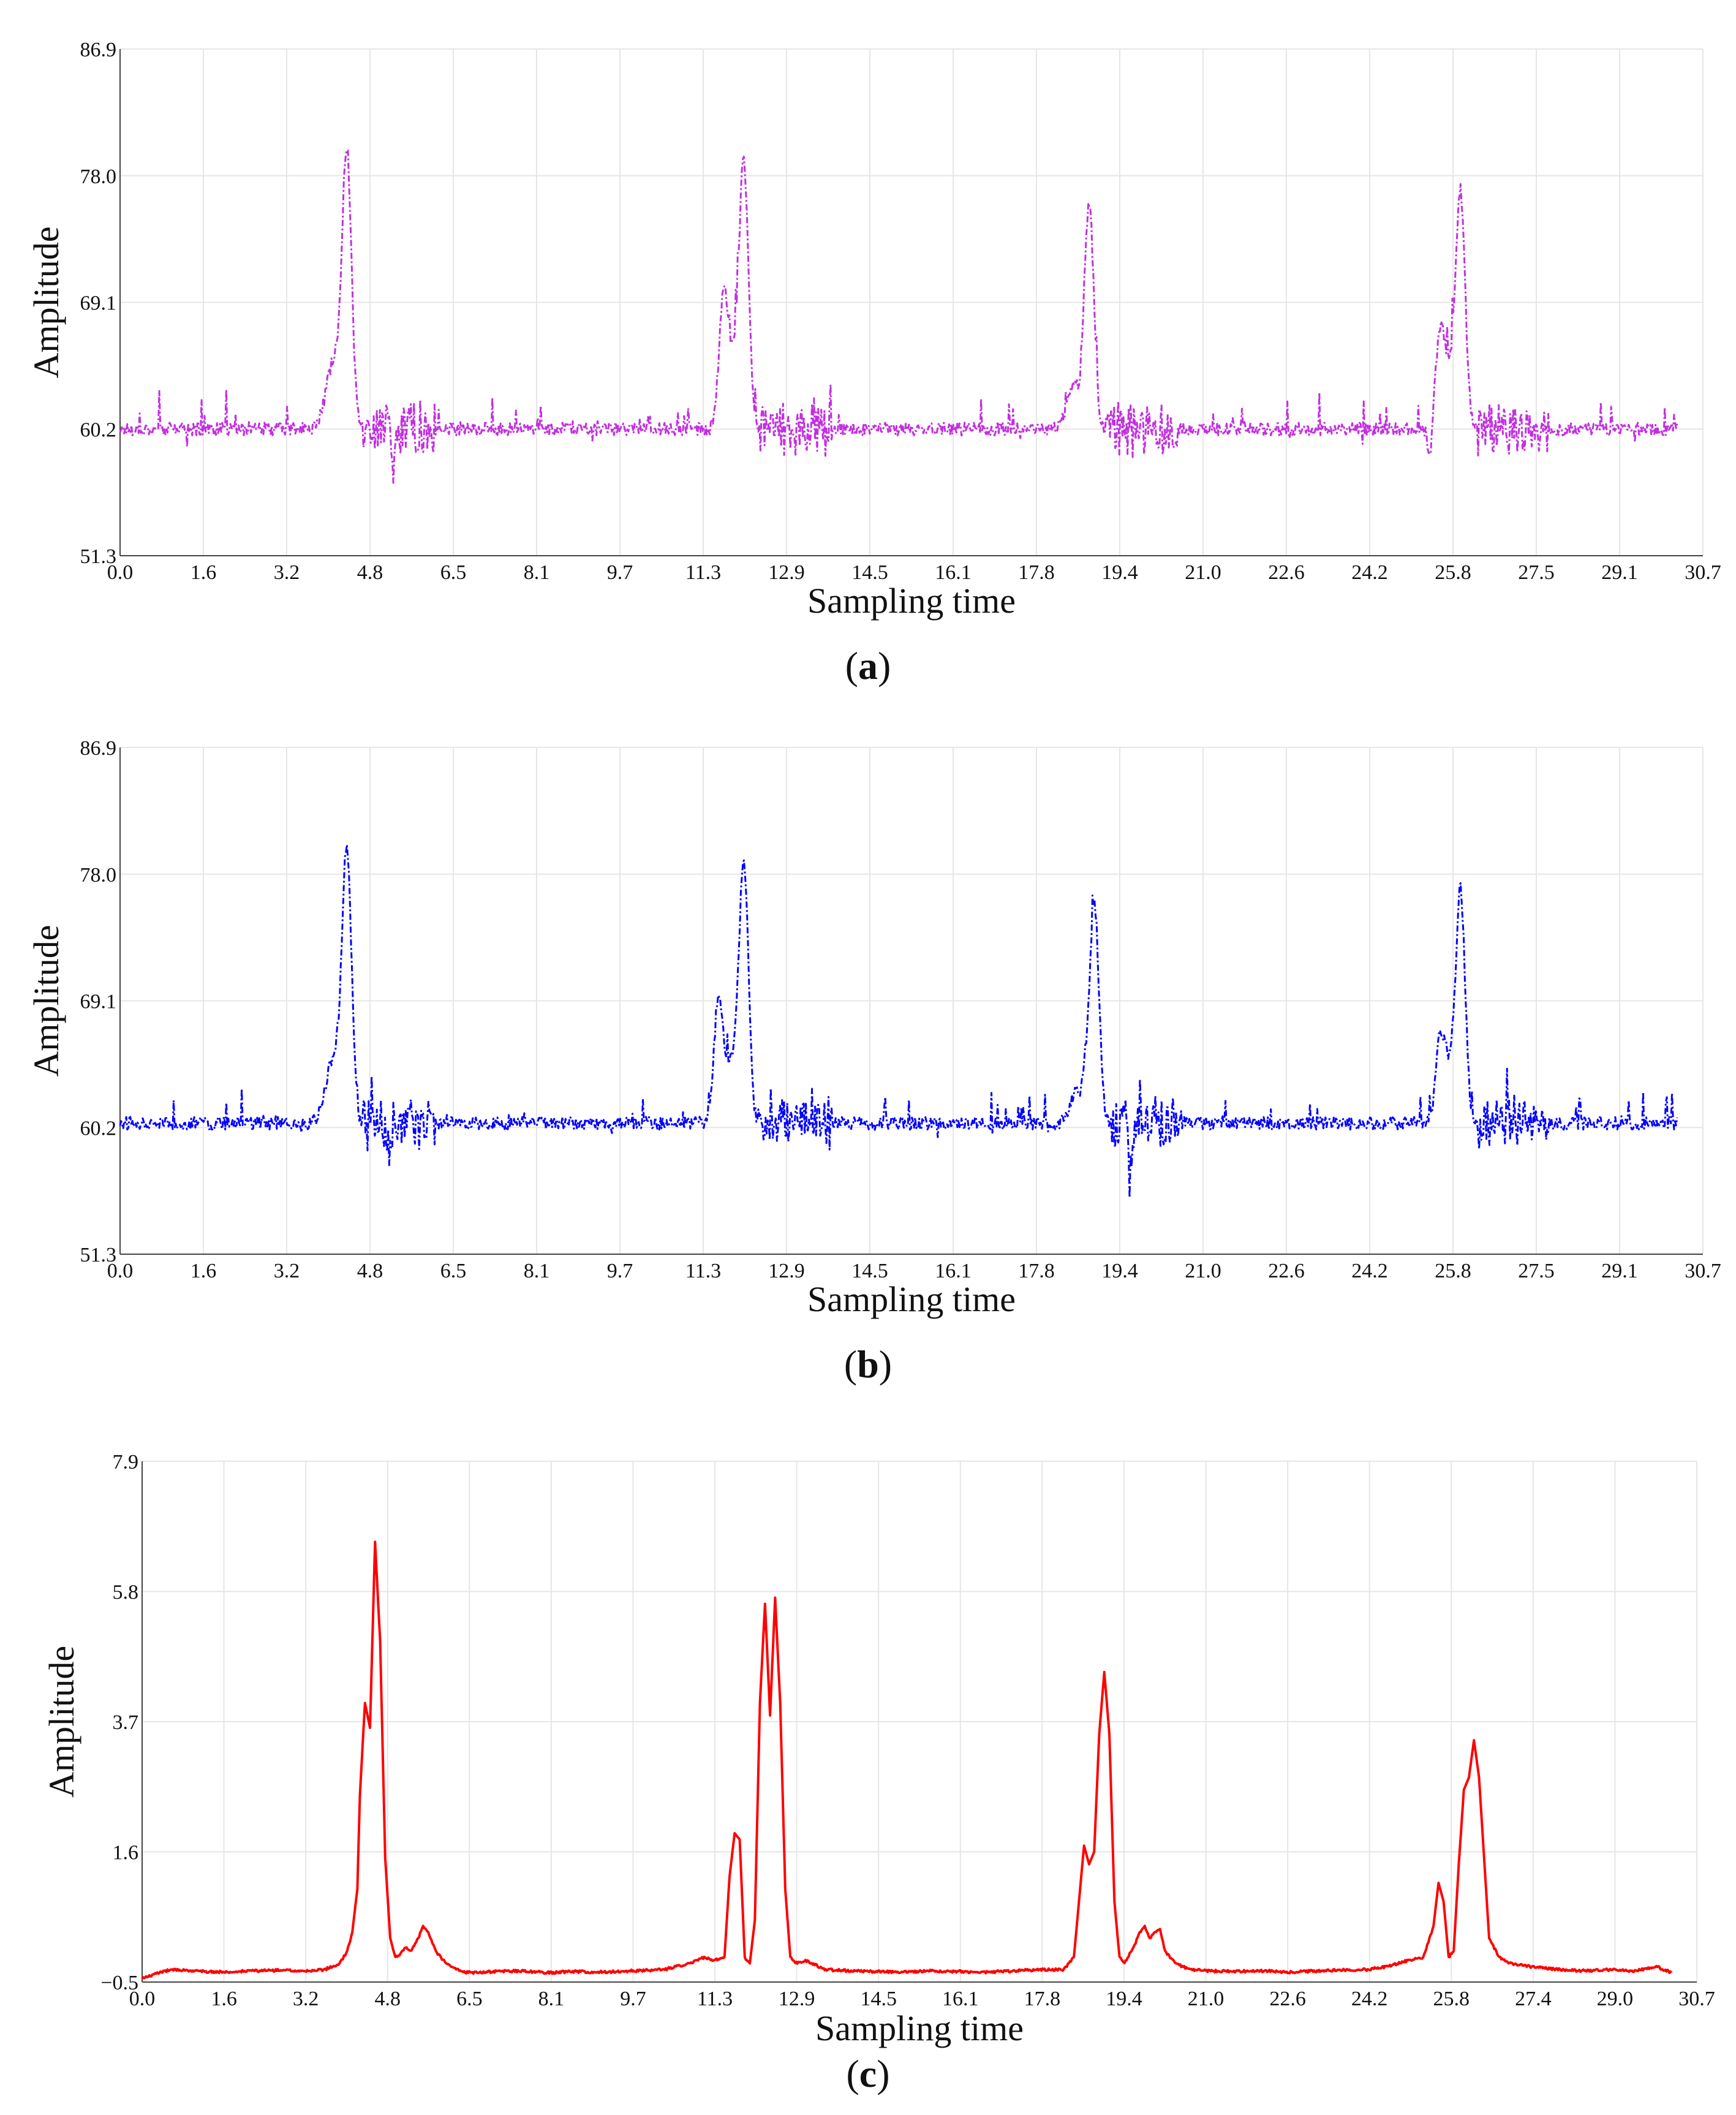 Image resolution: width=1736 pixels, height=2115 pixels. I want to click on y-tick-label: 5.8, so click(126, 1592).